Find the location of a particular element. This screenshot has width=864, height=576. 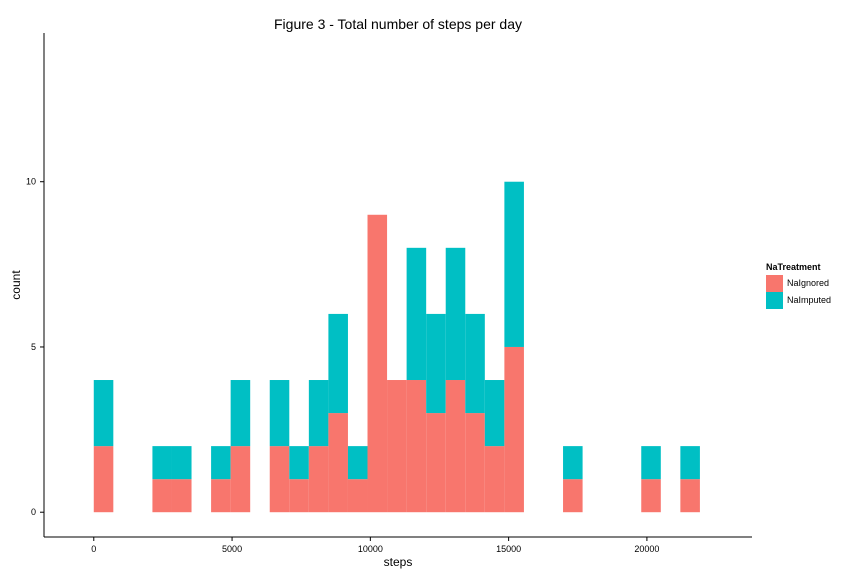

chart-title: Figure 3 - Total number of steps per day is located at coordinates (398, 24).